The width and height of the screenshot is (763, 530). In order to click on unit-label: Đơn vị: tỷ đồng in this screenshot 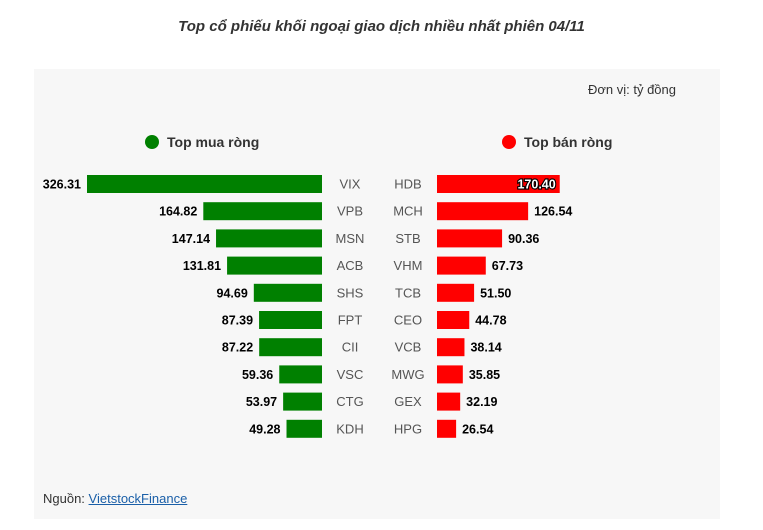, I will do `click(631, 89)`.